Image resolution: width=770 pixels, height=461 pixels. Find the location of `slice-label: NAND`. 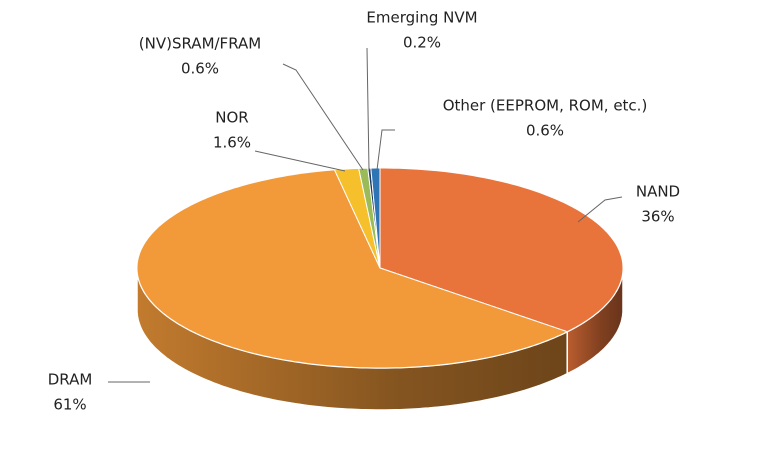

slice-label: NAND is located at coordinates (658, 192).